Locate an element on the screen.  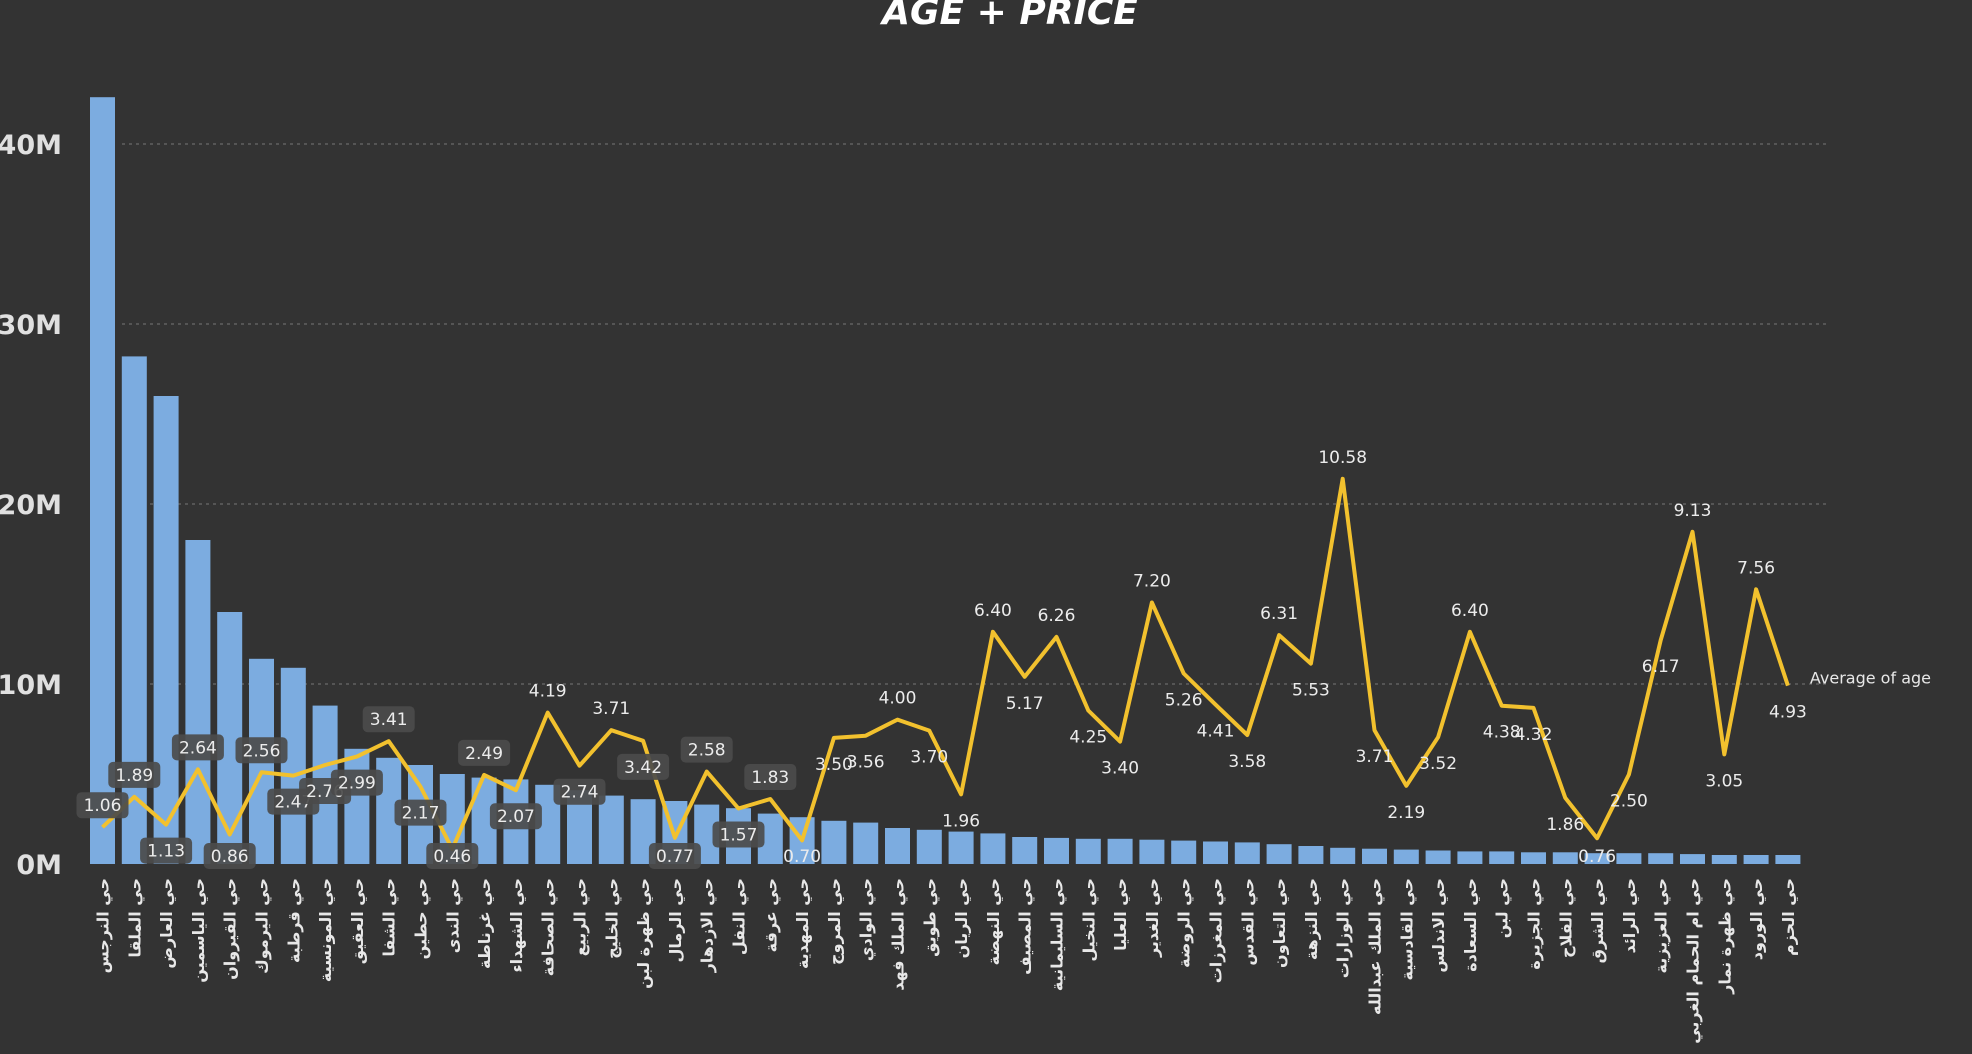
data-label-text: 6.17 is located at coordinates (1661, 667).